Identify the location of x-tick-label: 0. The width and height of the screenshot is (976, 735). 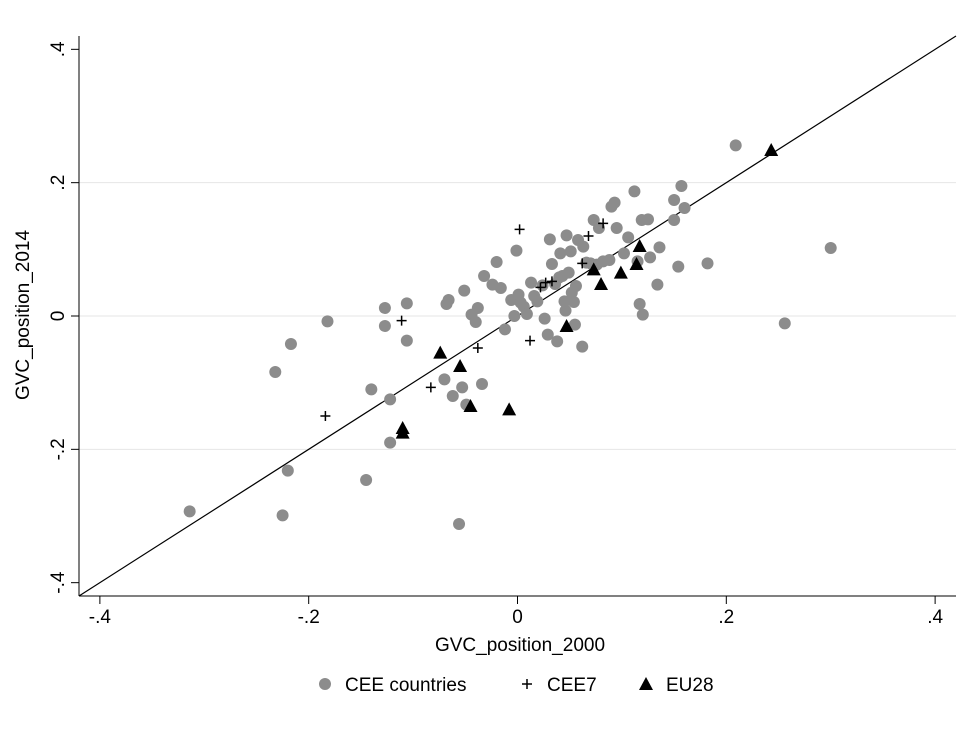
(517, 617).